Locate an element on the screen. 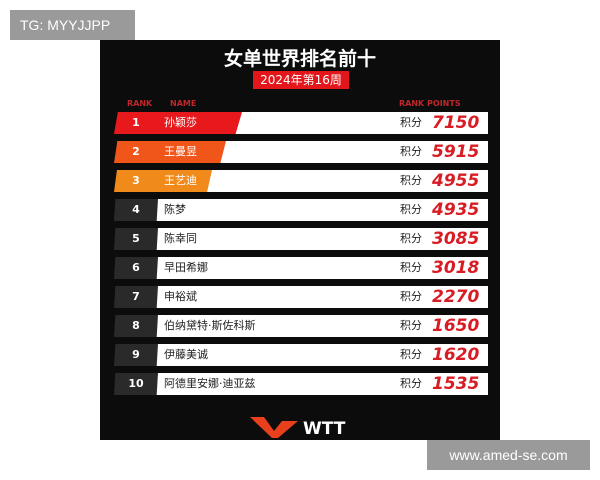 The width and height of the screenshot is (600, 480). ranking-row: 5 陈幸同 积分 3085 is located at coordinates (301, 239).